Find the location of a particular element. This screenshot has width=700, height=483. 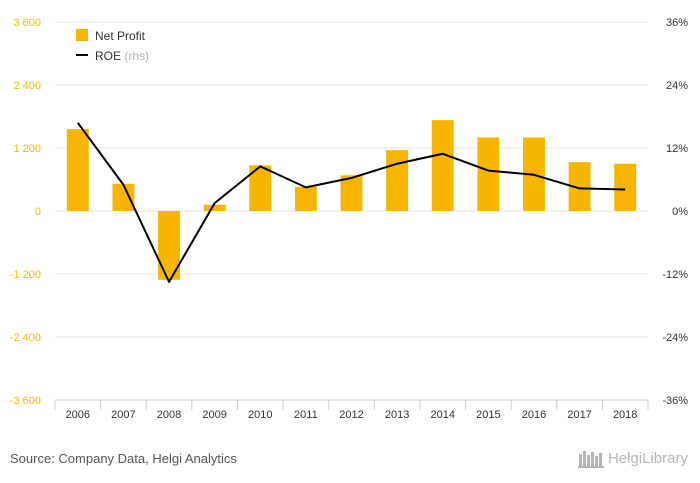

y-right-tick-label: 12% is located at coordinates (677, 149).